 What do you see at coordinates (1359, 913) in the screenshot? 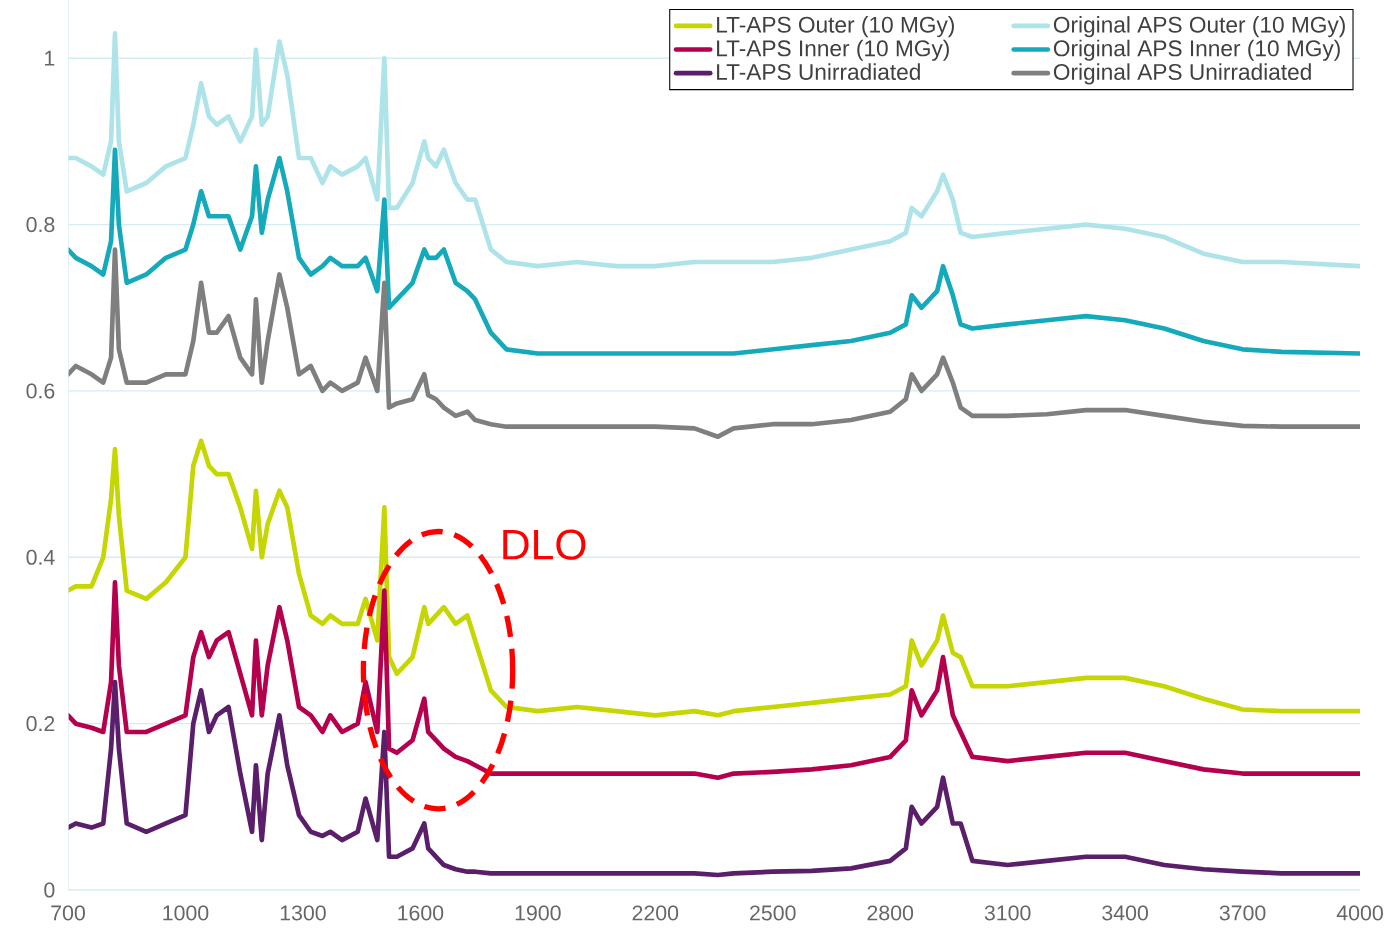
I see `x-tick-label: 4000` at bounding box center [1359, 913].